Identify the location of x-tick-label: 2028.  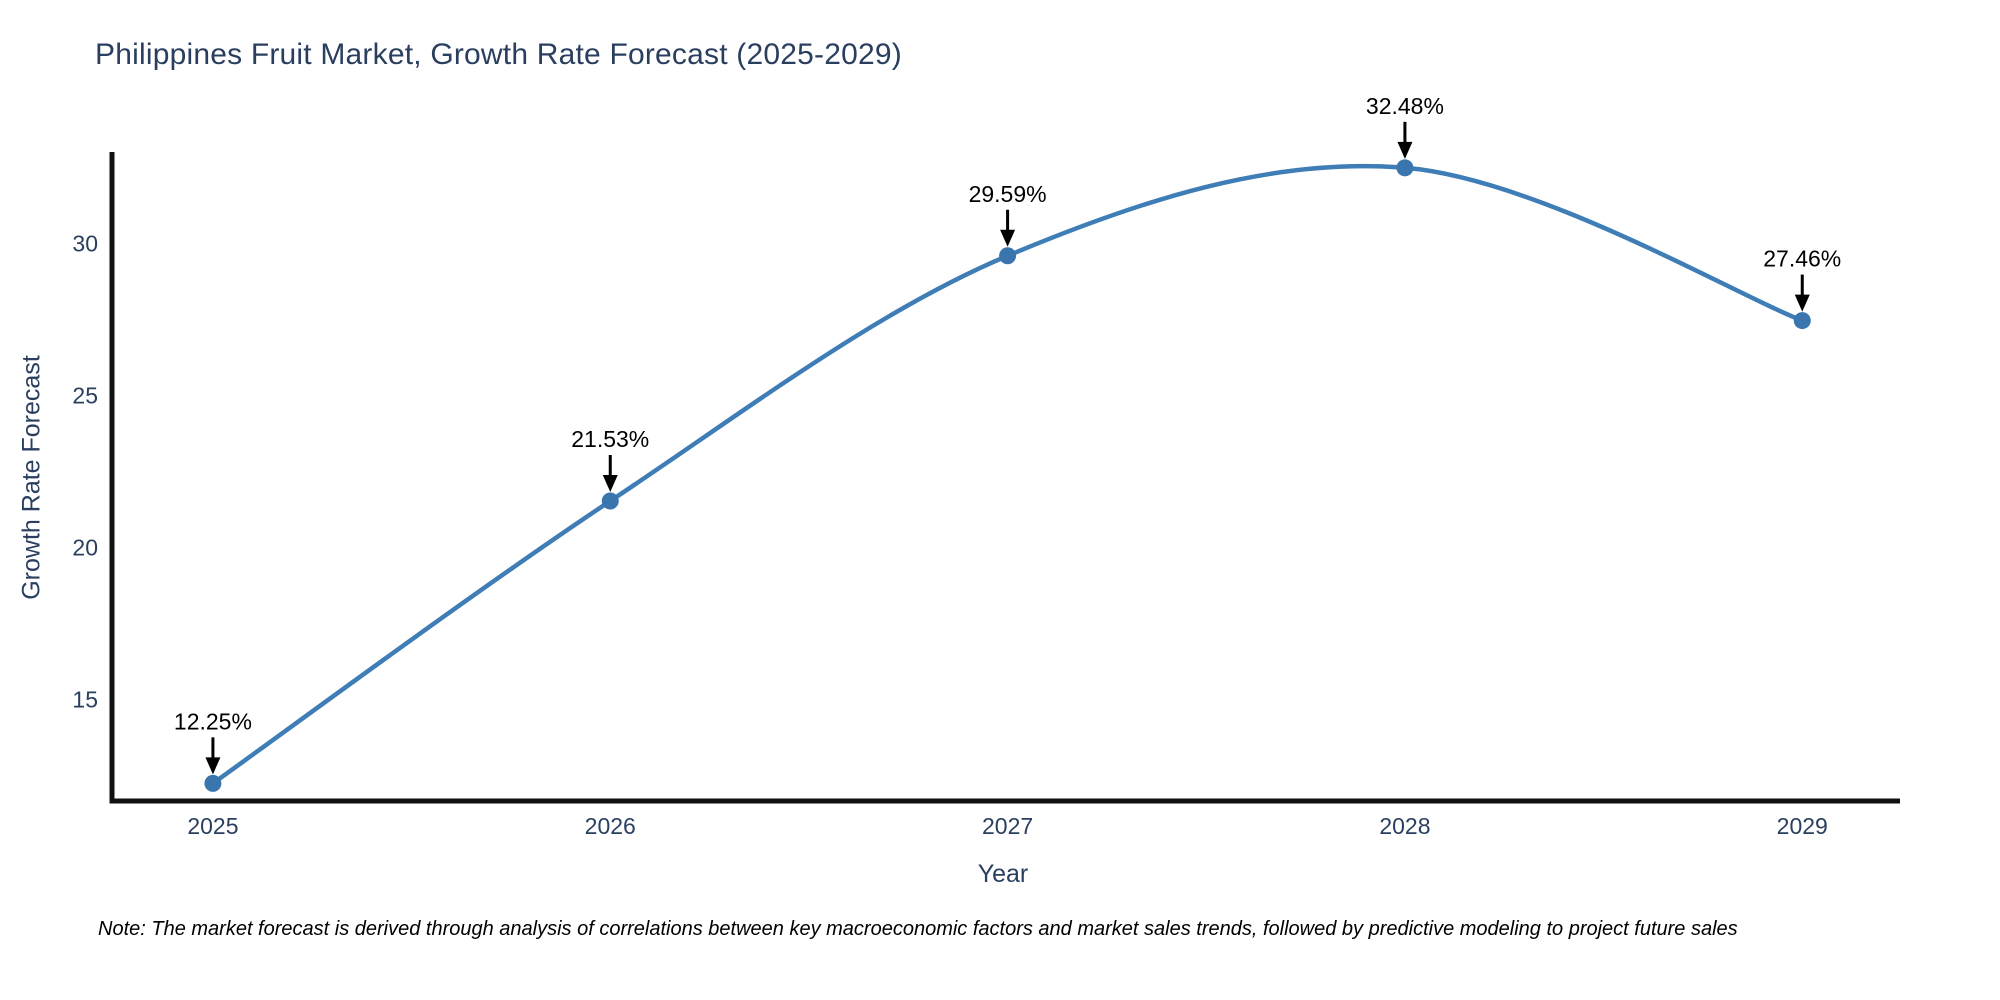
(1404, 826).